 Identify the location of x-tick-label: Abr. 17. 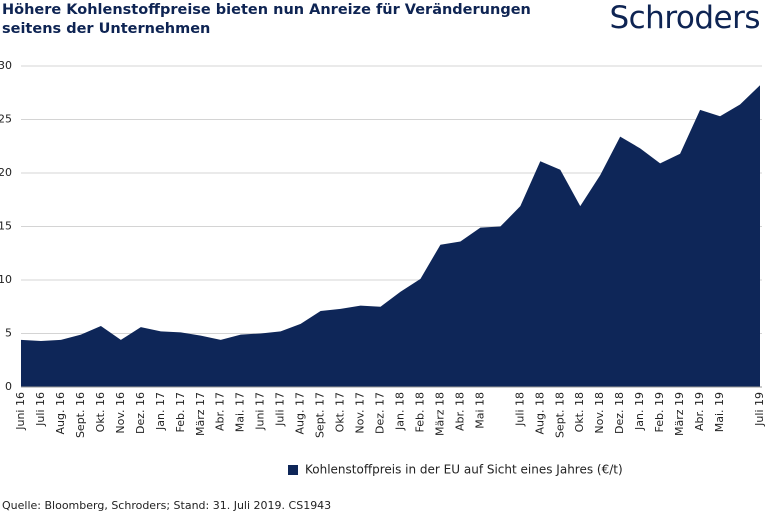
(220, 411).